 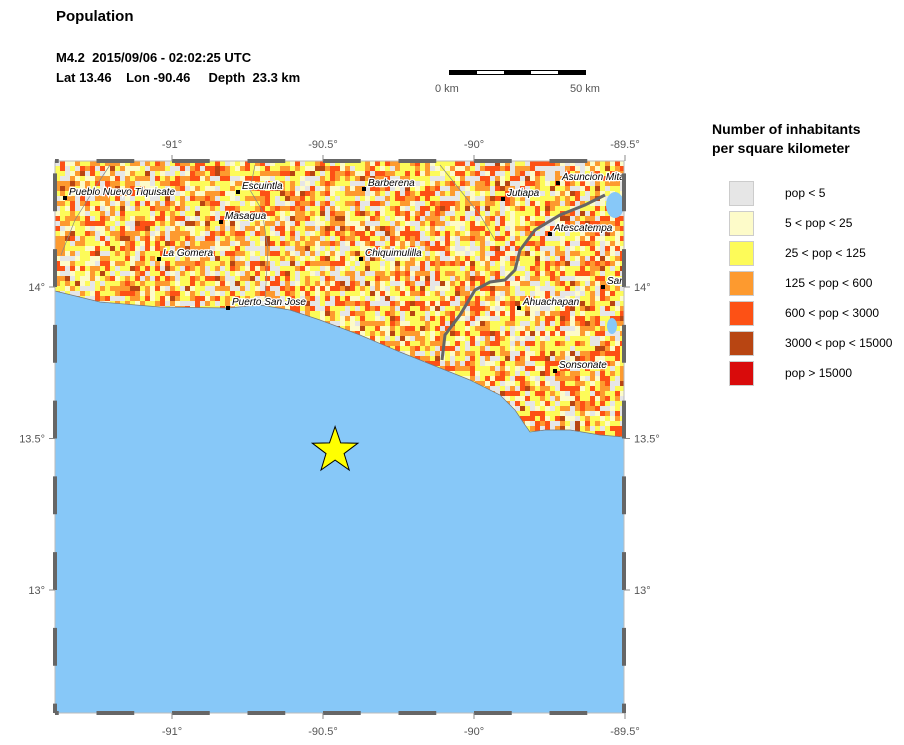 I want to click on city-marker: Barberena, so click(x=389, y=184).